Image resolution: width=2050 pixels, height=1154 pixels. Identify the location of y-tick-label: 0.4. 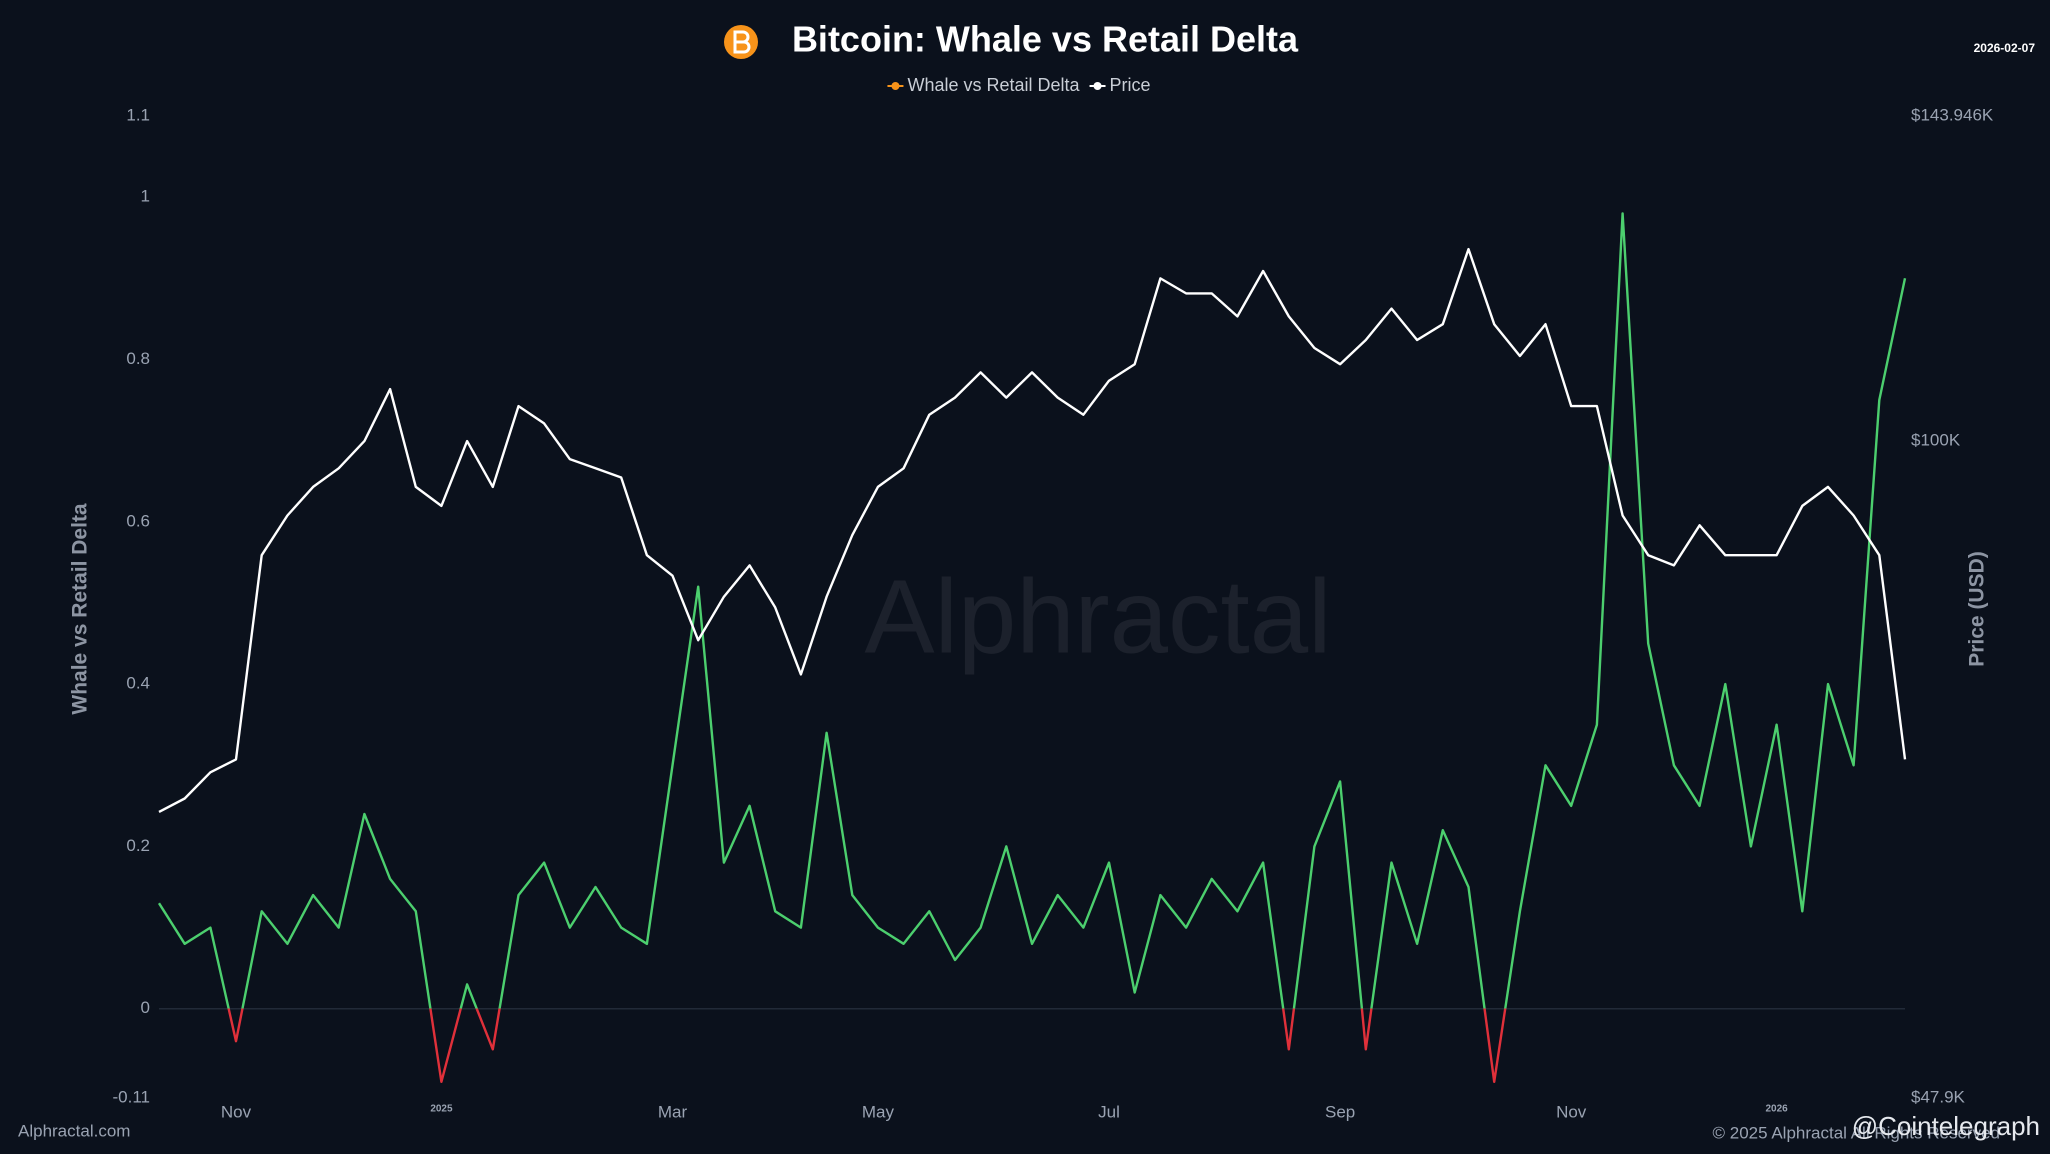
(138, 683).